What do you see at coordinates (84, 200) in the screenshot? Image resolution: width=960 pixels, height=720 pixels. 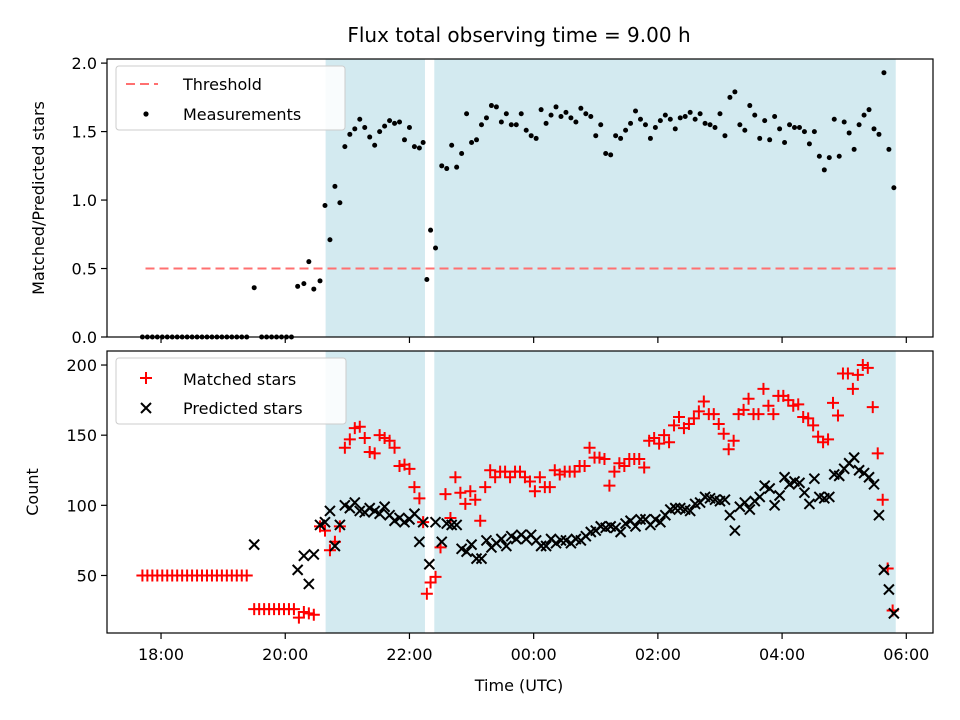 I see `top-y-tick-label-2: 1.0` at bounding box center [84, 200].